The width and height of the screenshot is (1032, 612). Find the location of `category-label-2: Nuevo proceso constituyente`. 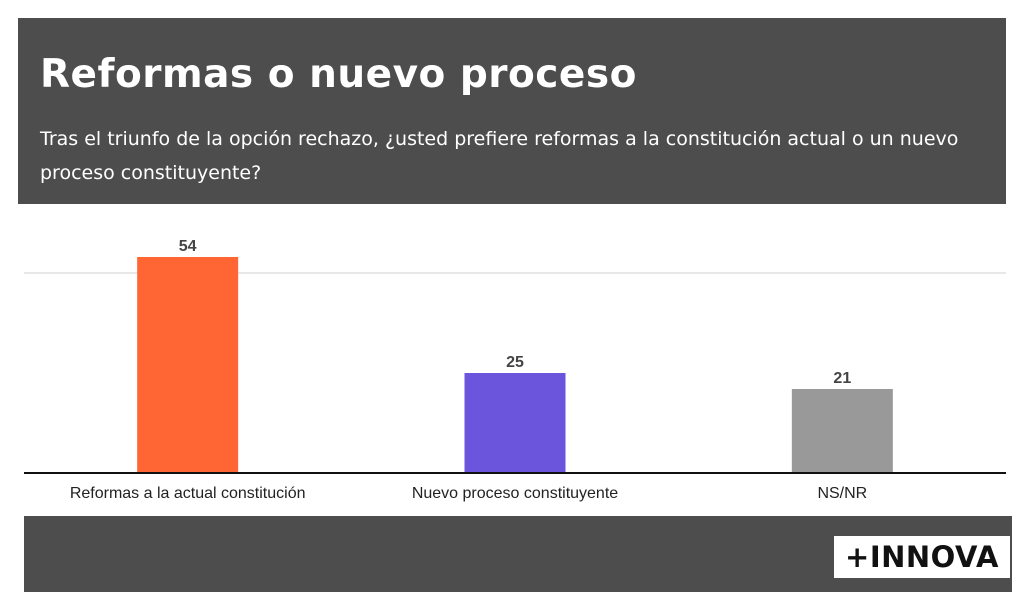

category-label-2: Nuevo proceso constituyente is located at coordinates (515, 493).